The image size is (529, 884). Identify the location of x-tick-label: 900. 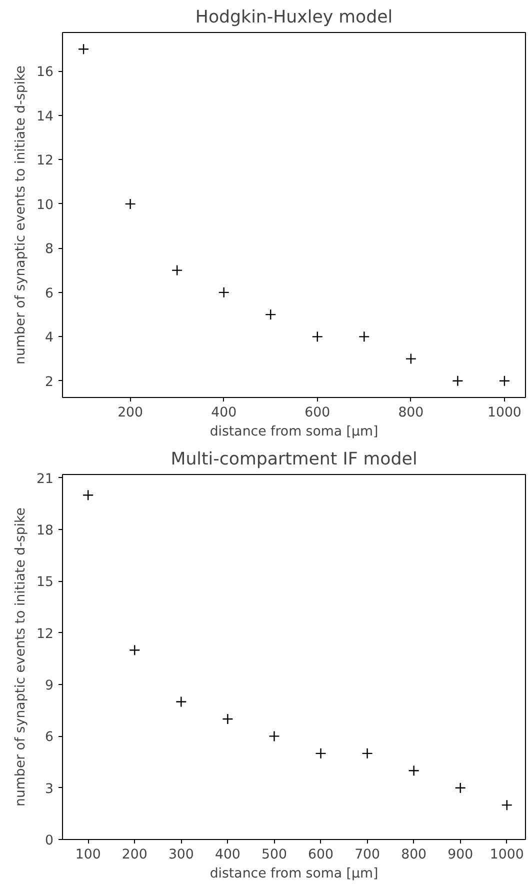
(461, 855).